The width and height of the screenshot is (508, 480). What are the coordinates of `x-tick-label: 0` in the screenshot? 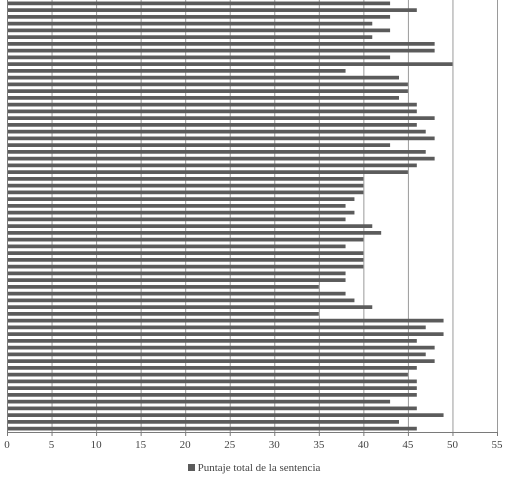 It's located at (7, 445).